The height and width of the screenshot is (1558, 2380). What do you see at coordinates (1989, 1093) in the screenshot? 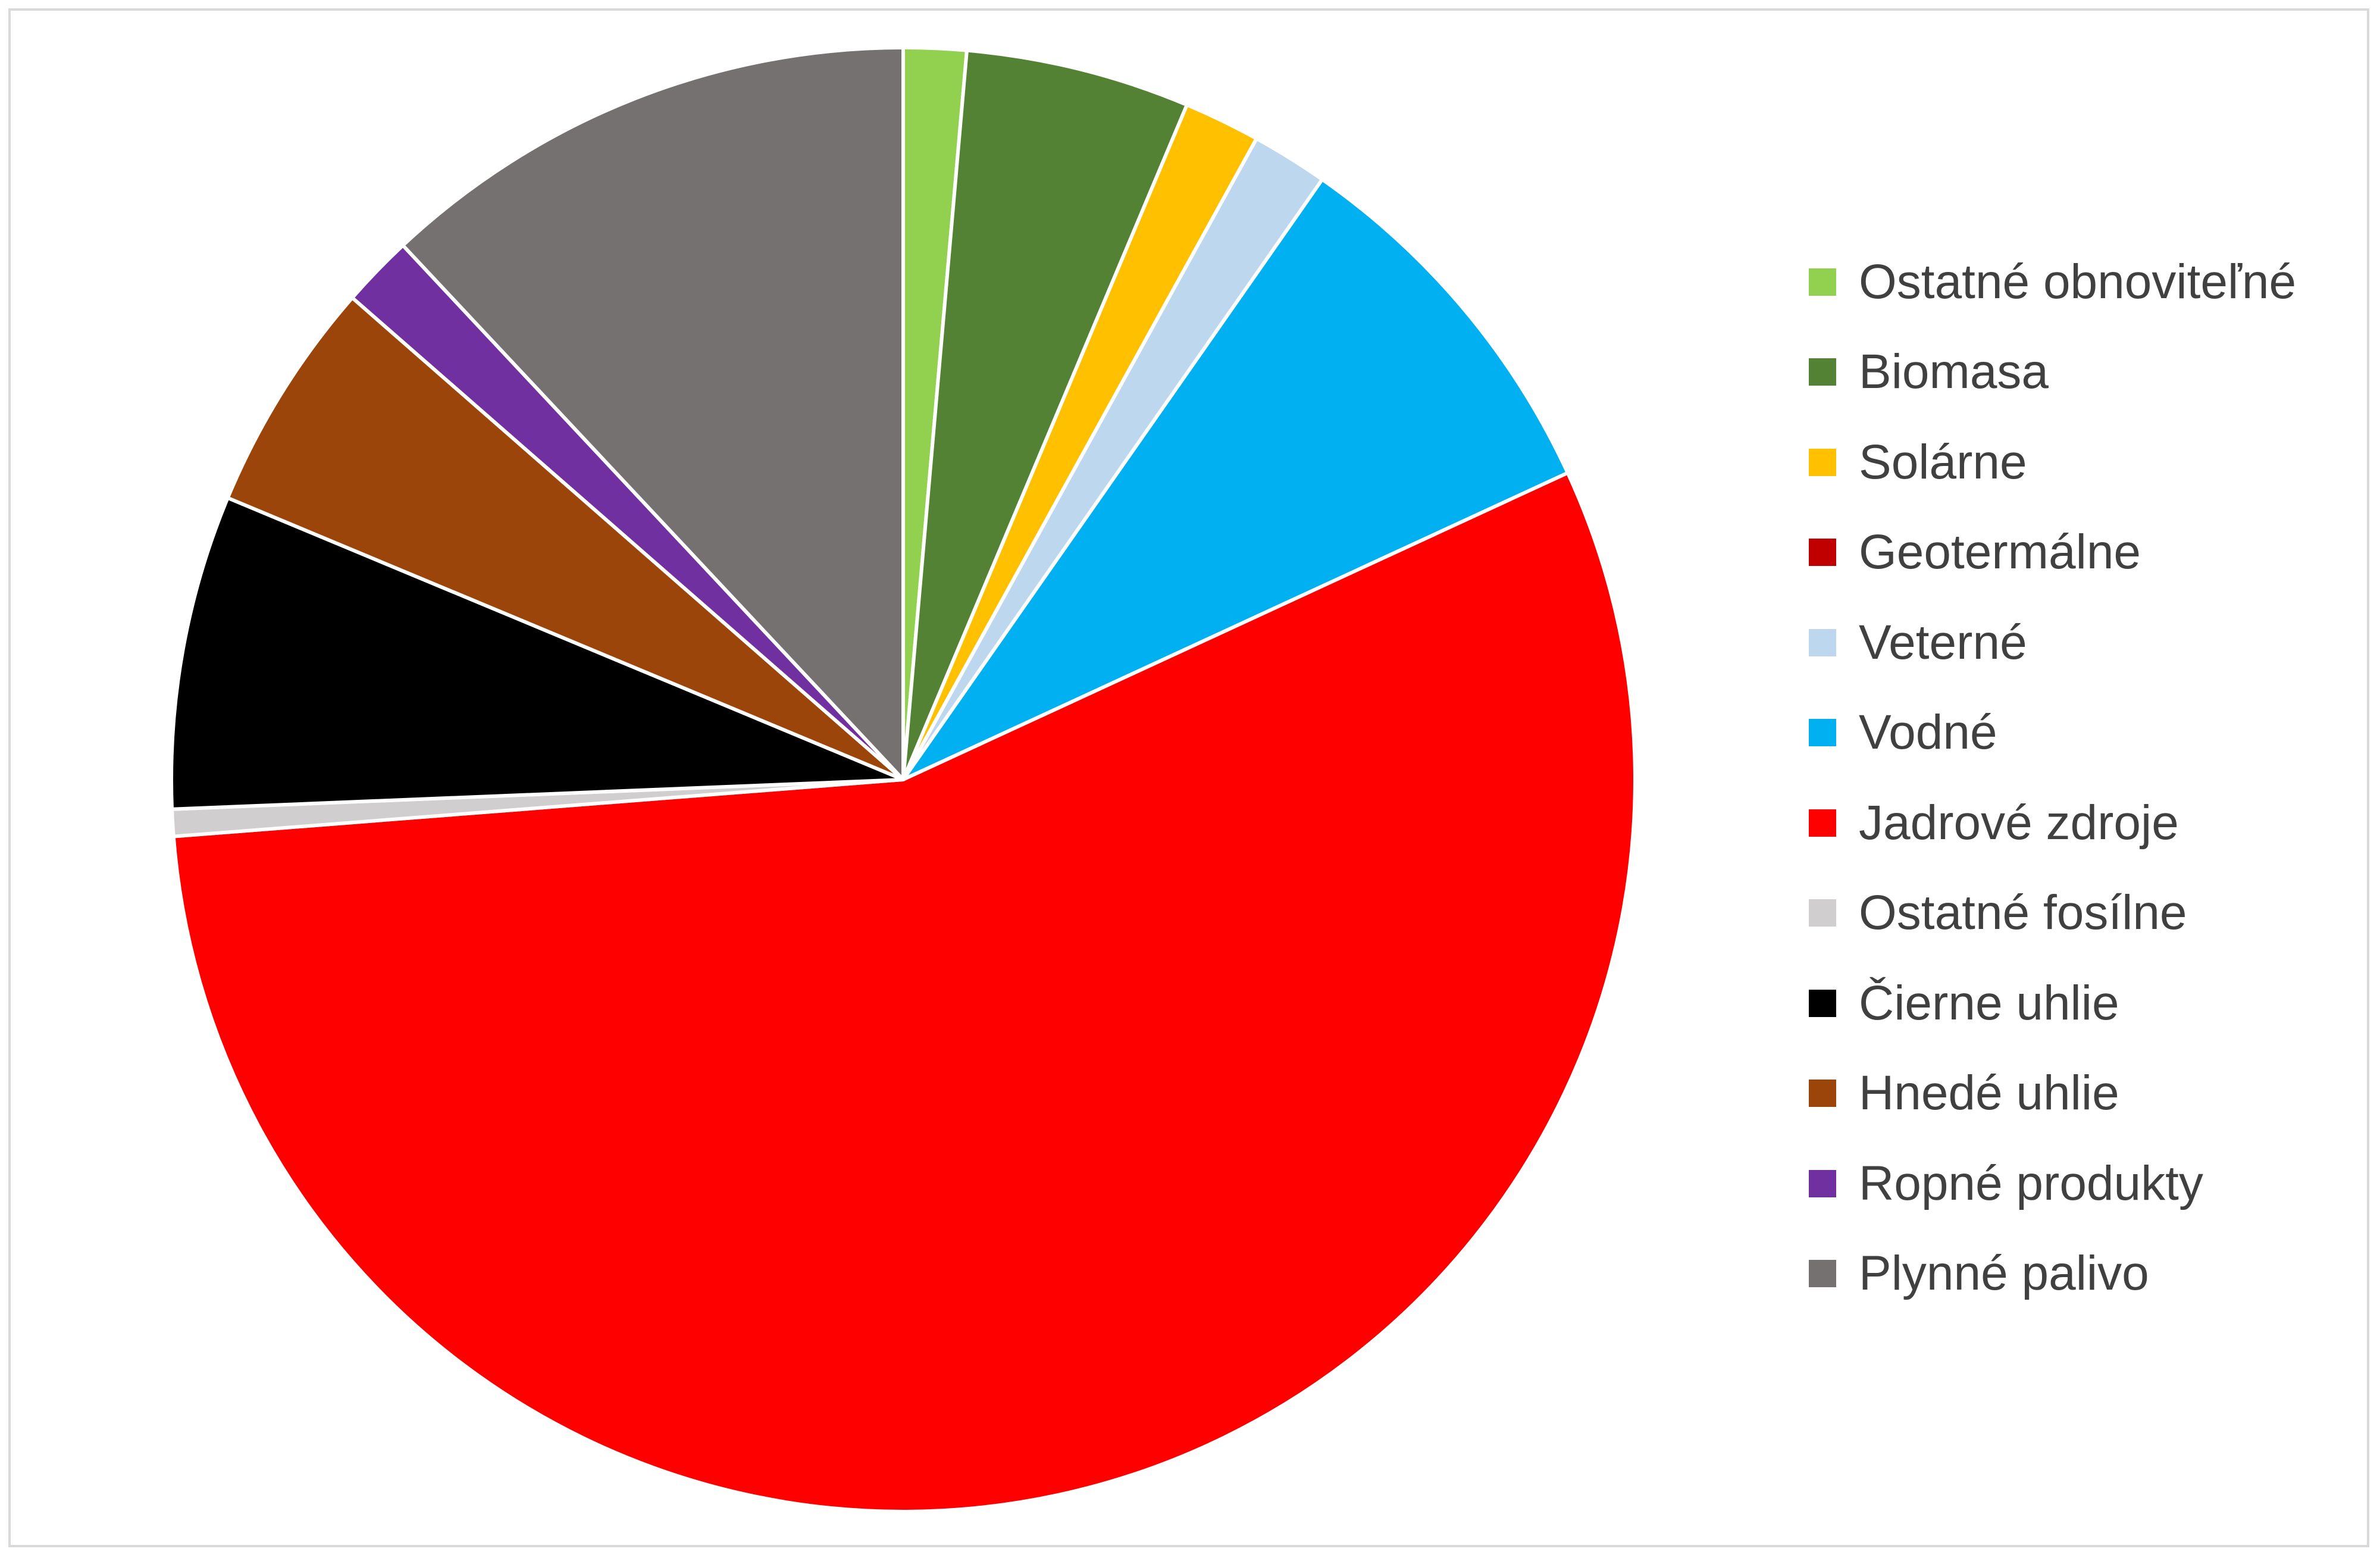
I see `legend-label: Hnedé uhlie` at bounding box center [1989, 1093].